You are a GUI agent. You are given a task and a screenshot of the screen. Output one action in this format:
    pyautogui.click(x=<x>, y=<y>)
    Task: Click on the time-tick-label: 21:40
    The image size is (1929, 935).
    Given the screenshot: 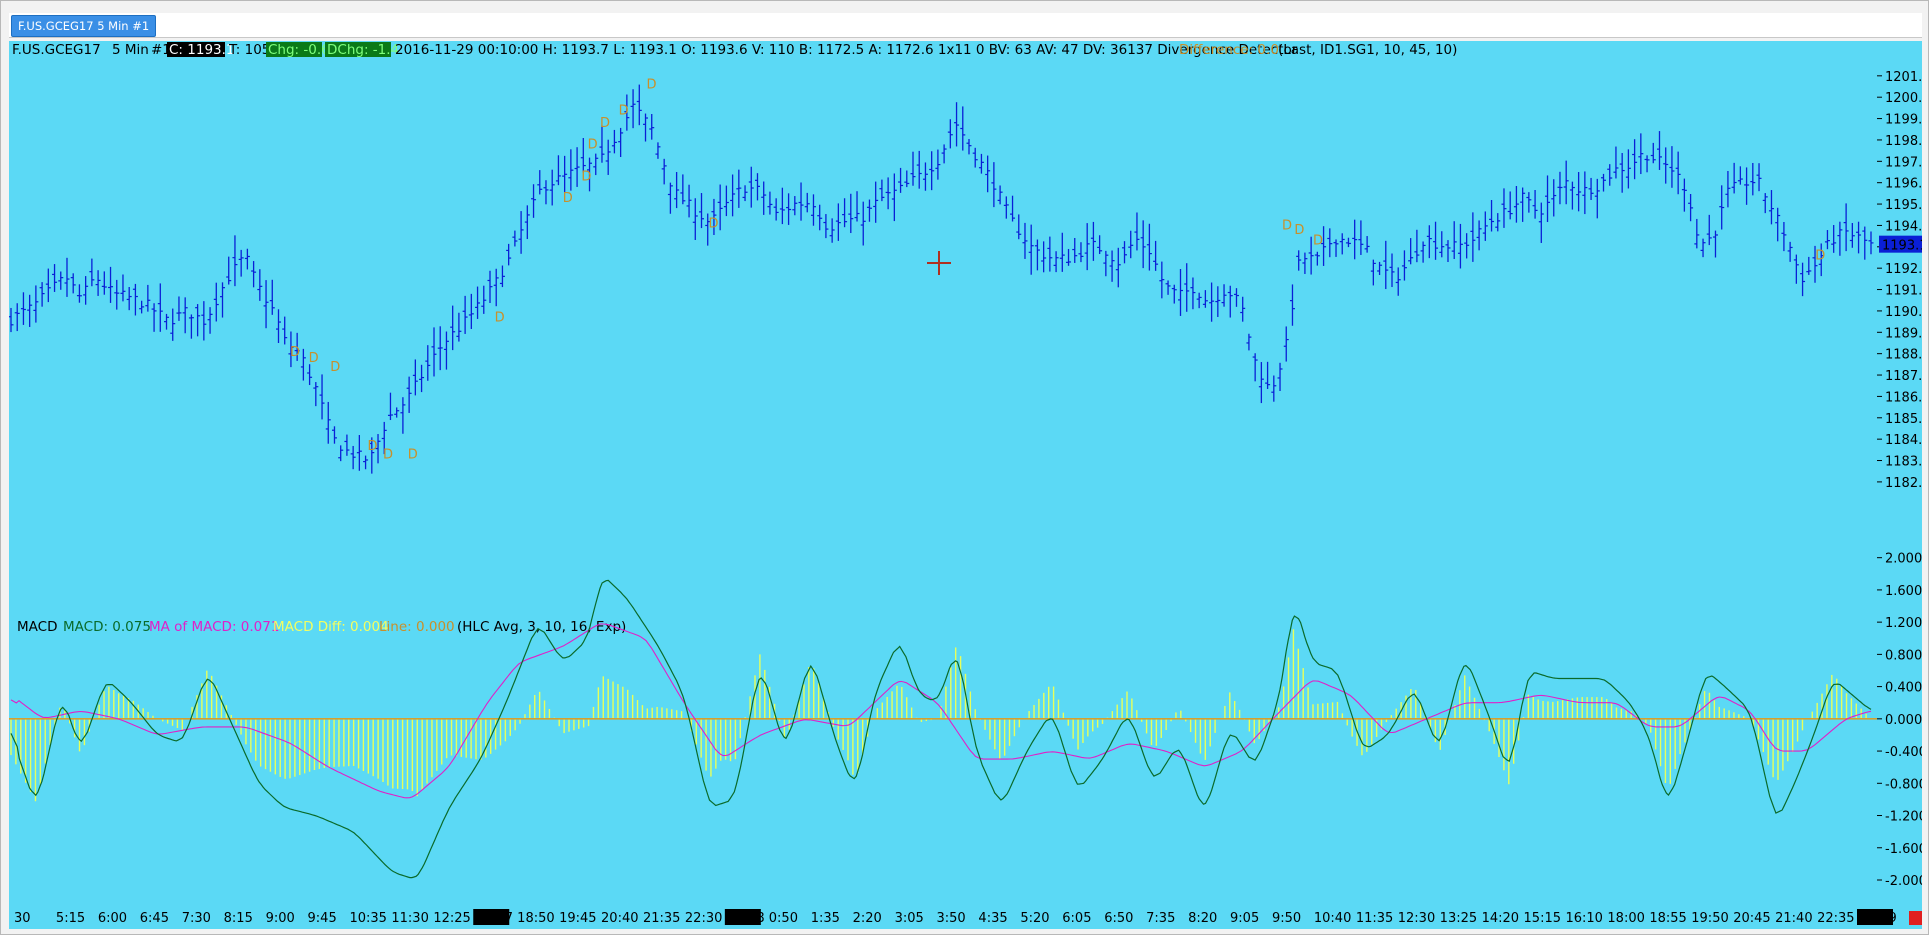 What is the action you would take?
    pyautogui.click(x=1793, y=918)
    